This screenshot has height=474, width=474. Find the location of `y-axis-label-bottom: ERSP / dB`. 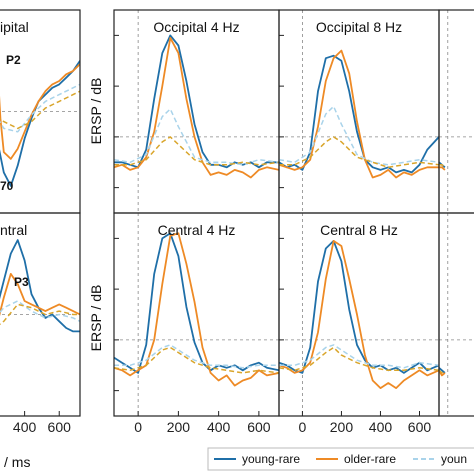

y-axis-label-bottom: ERSP / dB is located at coordinates (96, 318).